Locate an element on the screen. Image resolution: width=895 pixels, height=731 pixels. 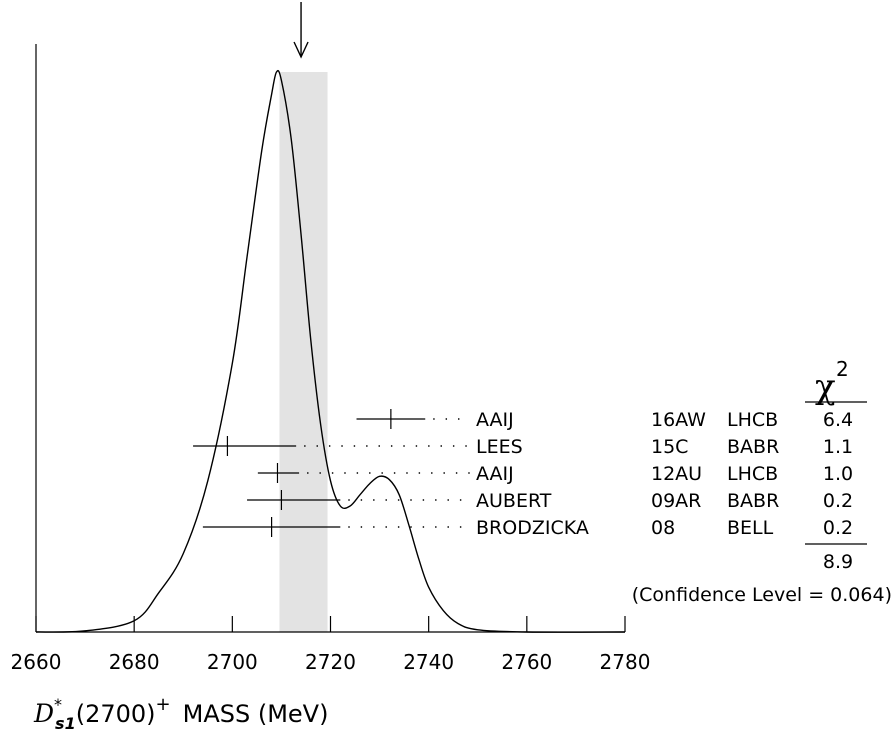
measurement-year: 09AR is located at coordinates (676, 501).